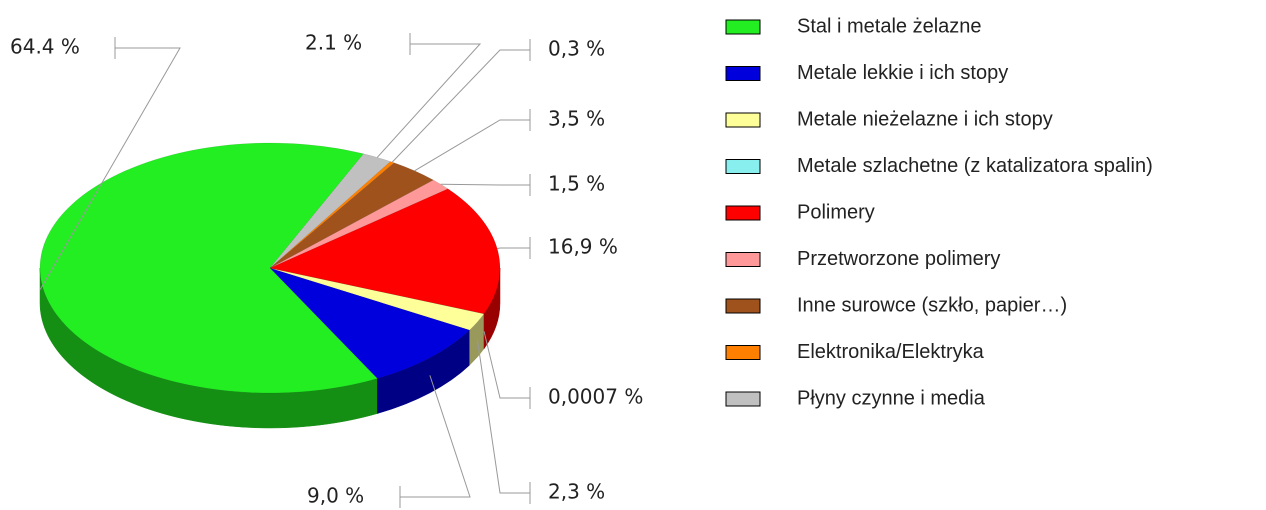 This screenshot has height=510, width=1266. What do you see at coordinates (836, 212) in the screenshot?
I see `legend-label: Polimery` at bounding box center [836, 212].